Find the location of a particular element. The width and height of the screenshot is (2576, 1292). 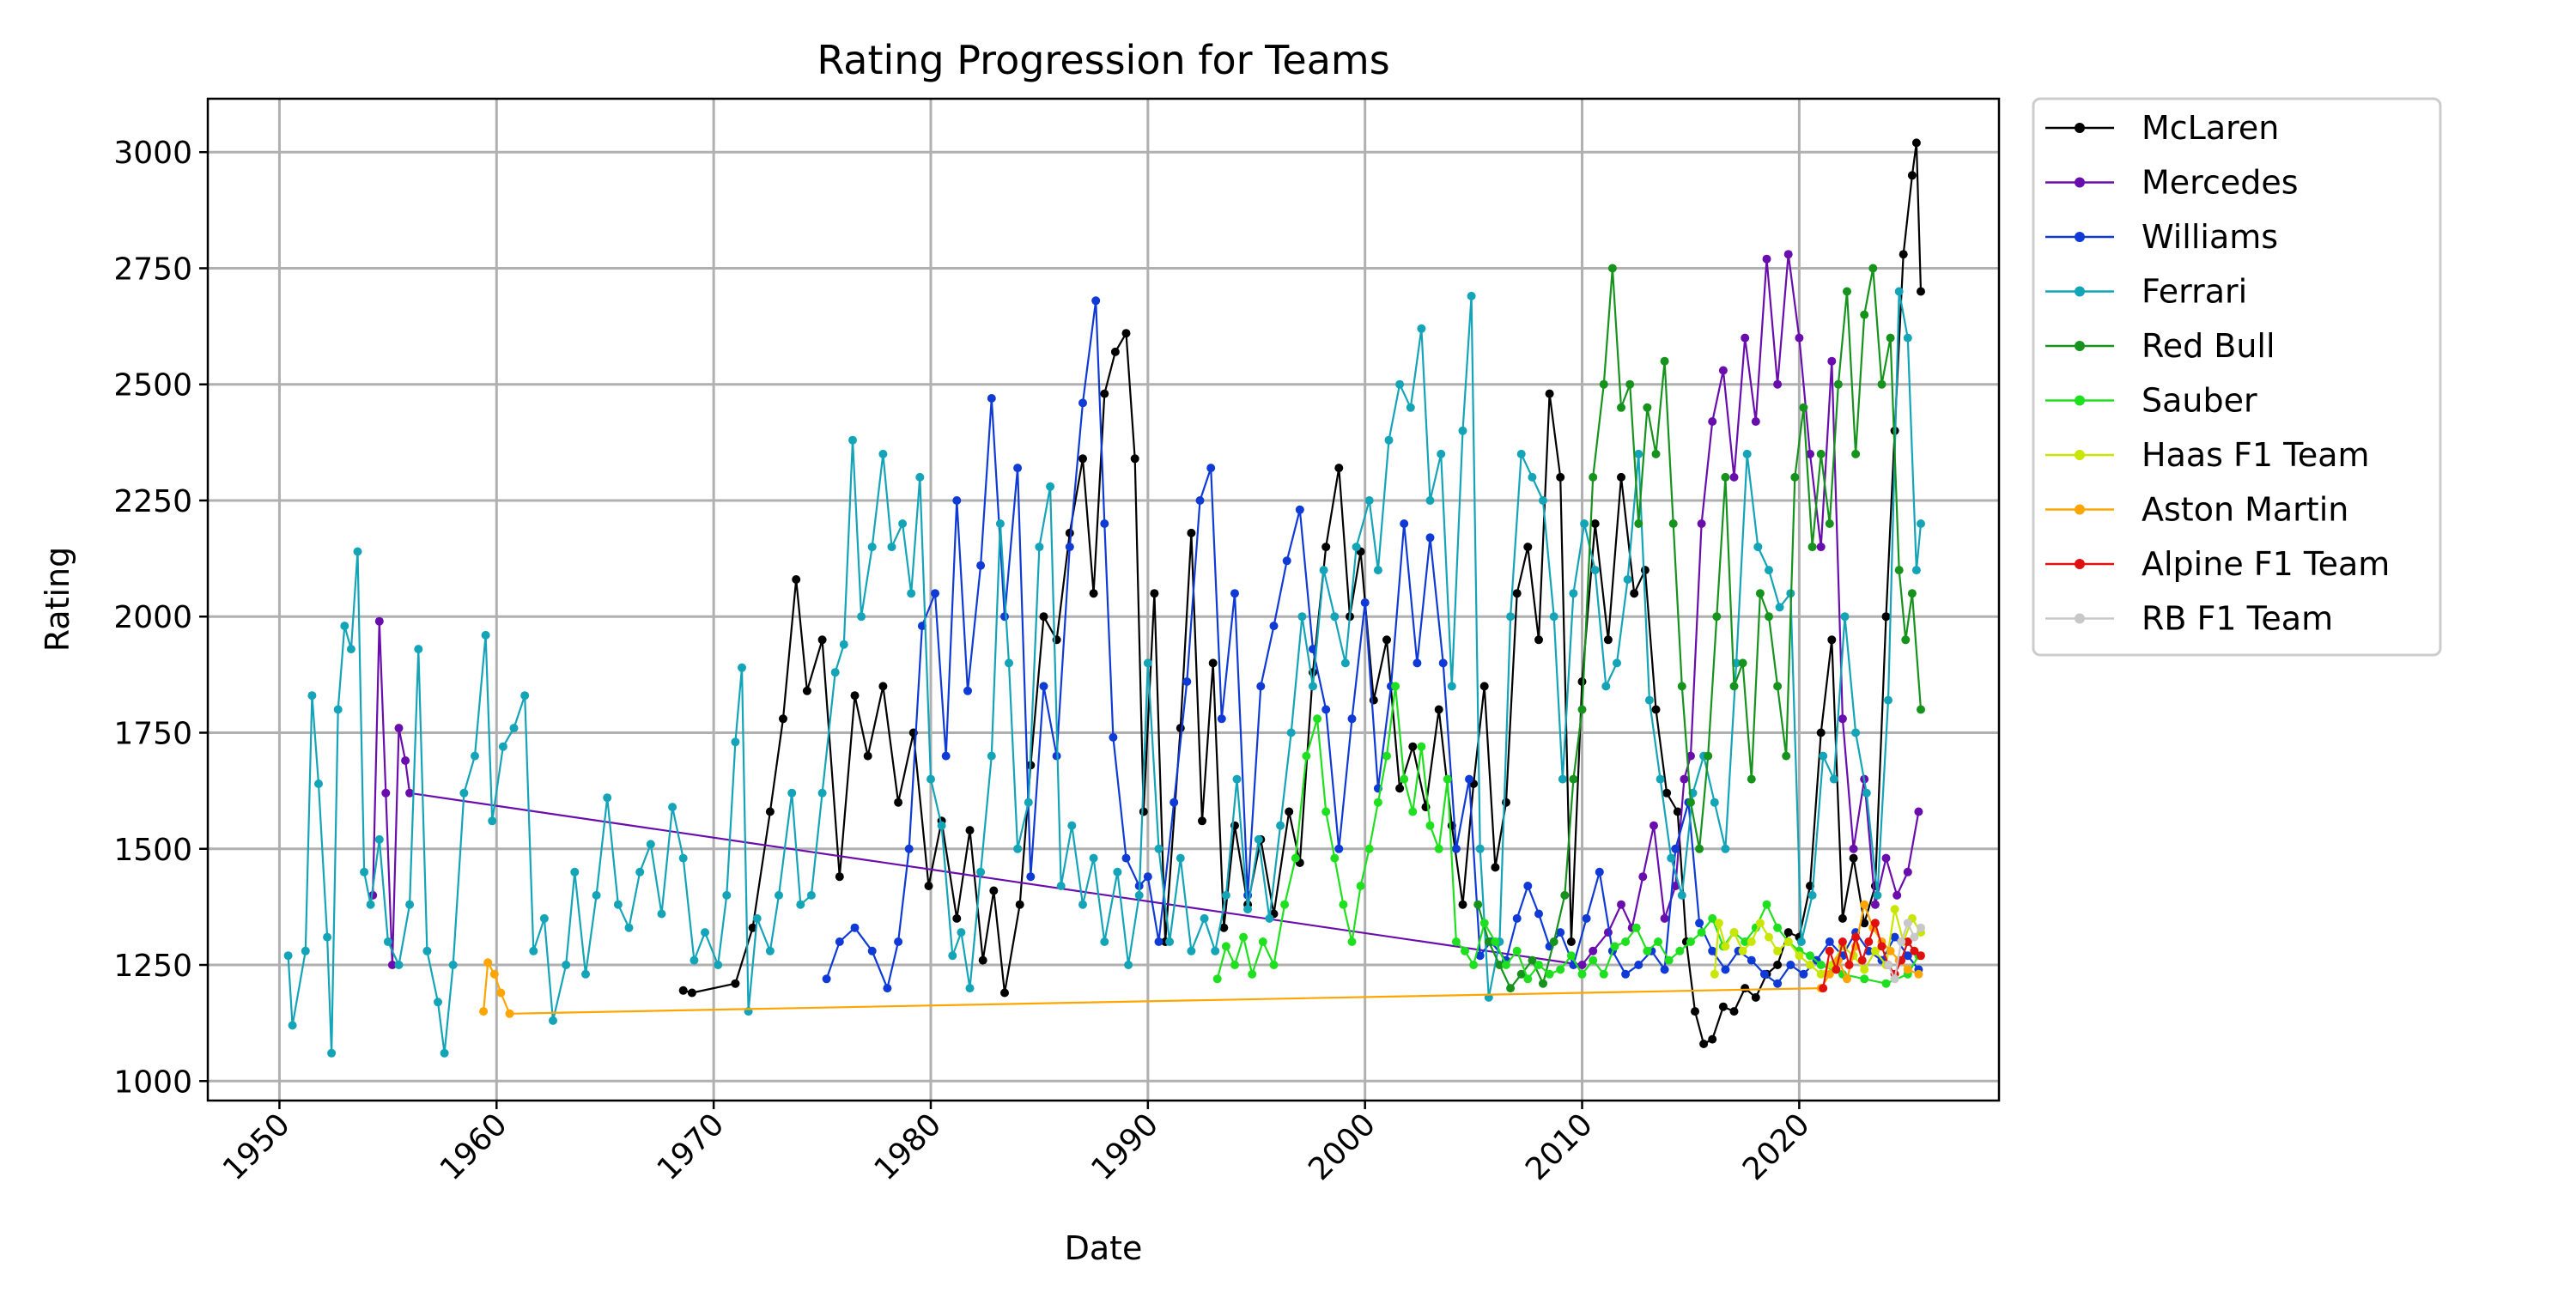

legend-marker-williams is located at coordinates (2080, 237).